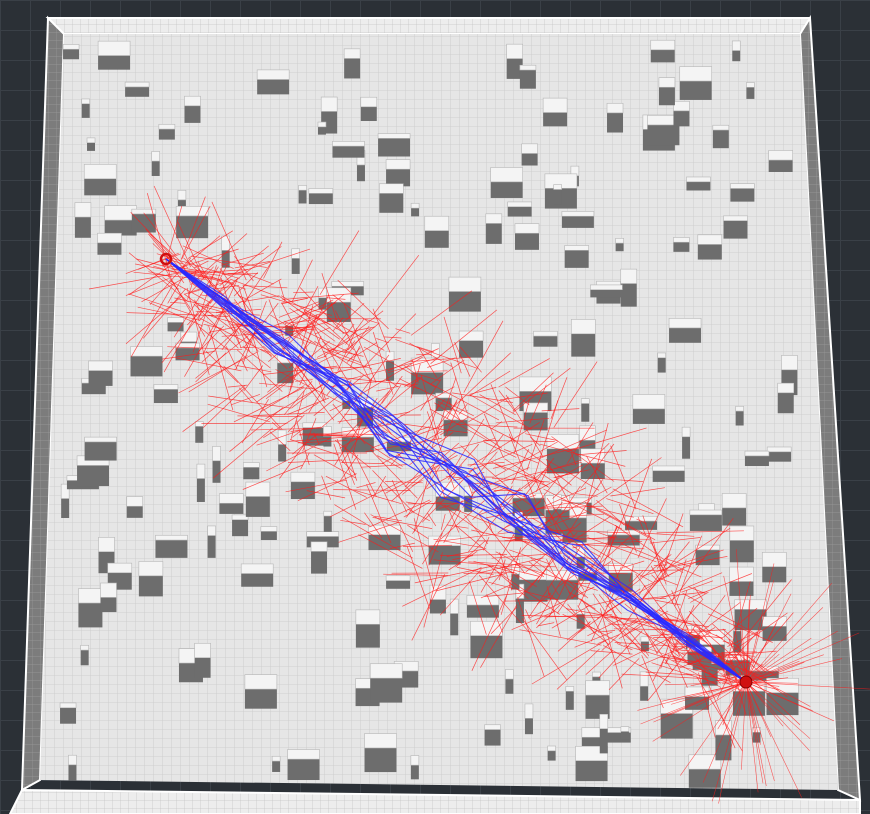 This screenshot has width=870, height=814. What do you see at coordinates (434, 801) in the screenshot?
I see `south-wall` at bounding box center [434, 801].